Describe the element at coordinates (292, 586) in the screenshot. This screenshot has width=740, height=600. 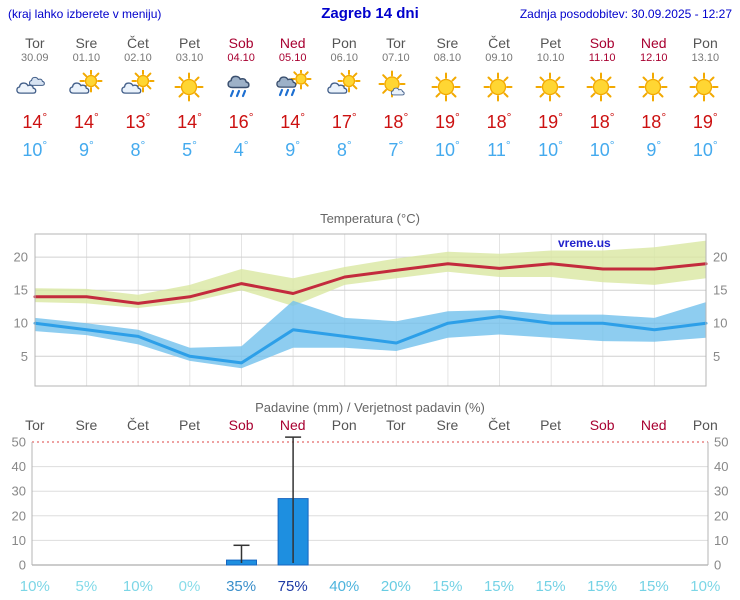
I see `precip-probability: 75%` at that location.